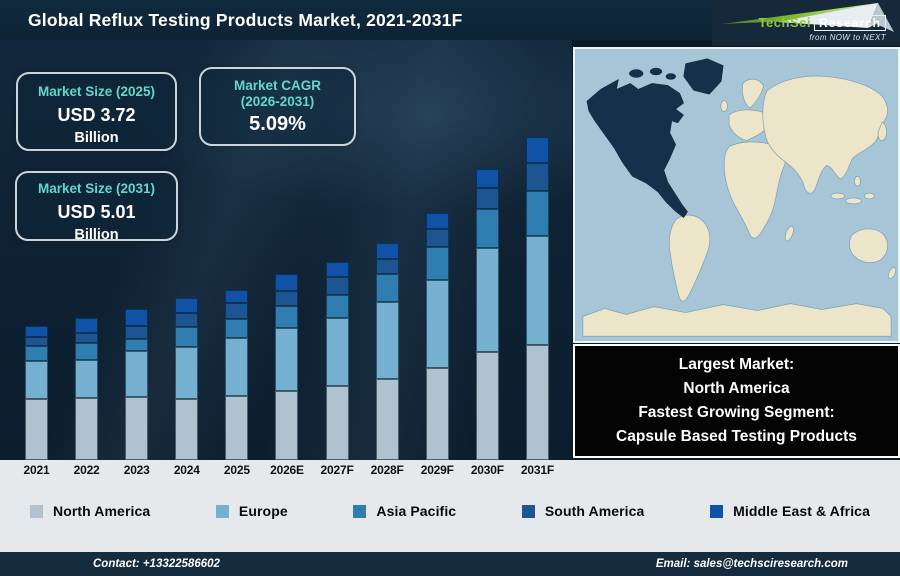 The image size is (900, 576). Describe the element at coordinates (753, 93) in the screenshot. I see `region-scandinavia` at that location.